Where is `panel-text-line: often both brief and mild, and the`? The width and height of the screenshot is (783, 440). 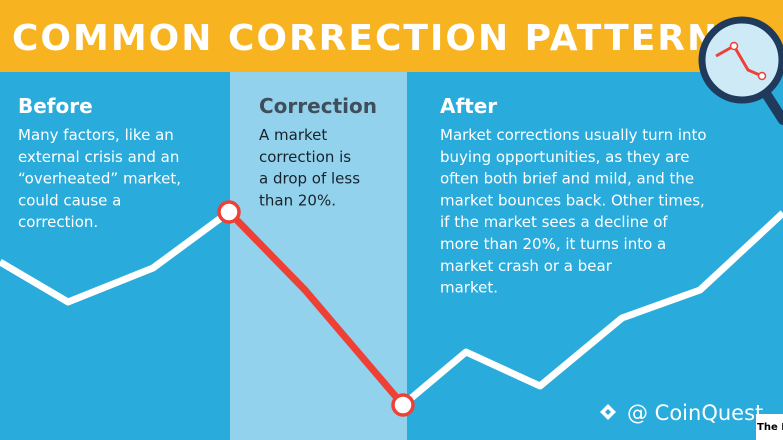
panel-text-line: often both brief and mild, and the is located at coordinates (567, 179).